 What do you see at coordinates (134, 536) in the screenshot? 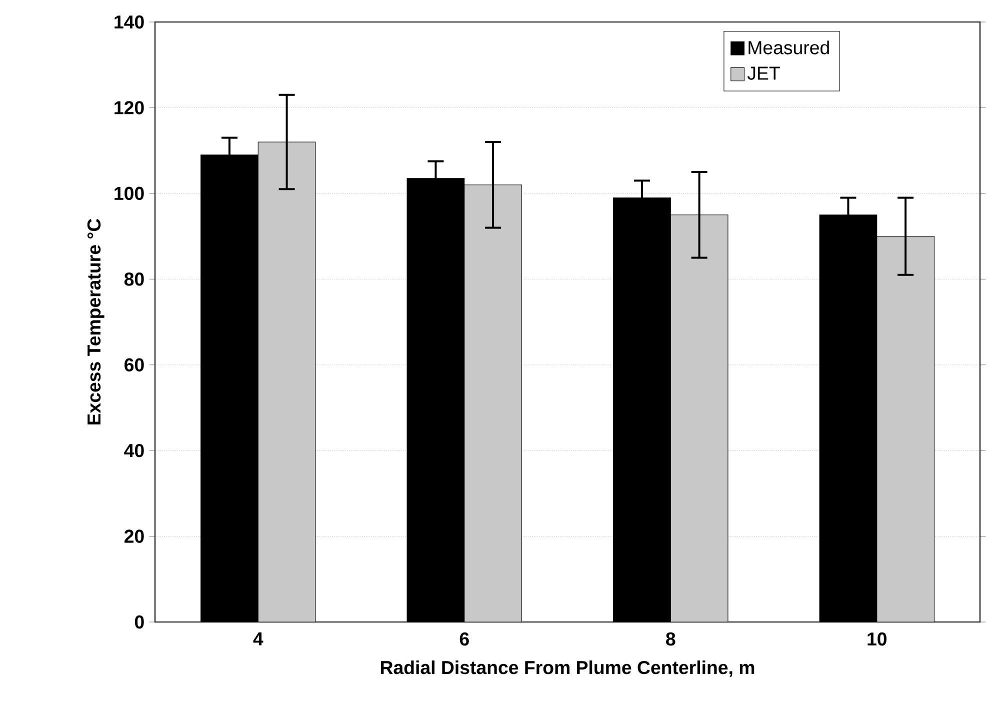
I see `y-tick-label: 20` at bounding box center [134, 536].